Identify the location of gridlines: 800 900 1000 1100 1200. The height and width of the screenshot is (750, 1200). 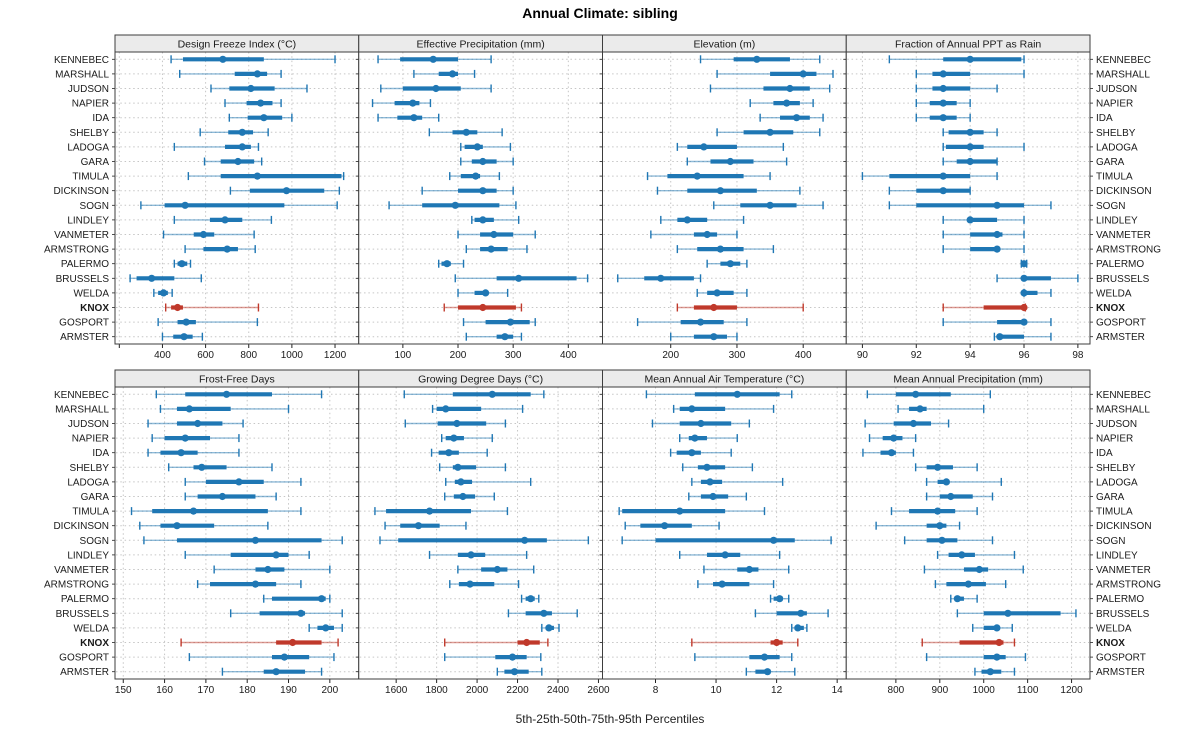
(968, 541).